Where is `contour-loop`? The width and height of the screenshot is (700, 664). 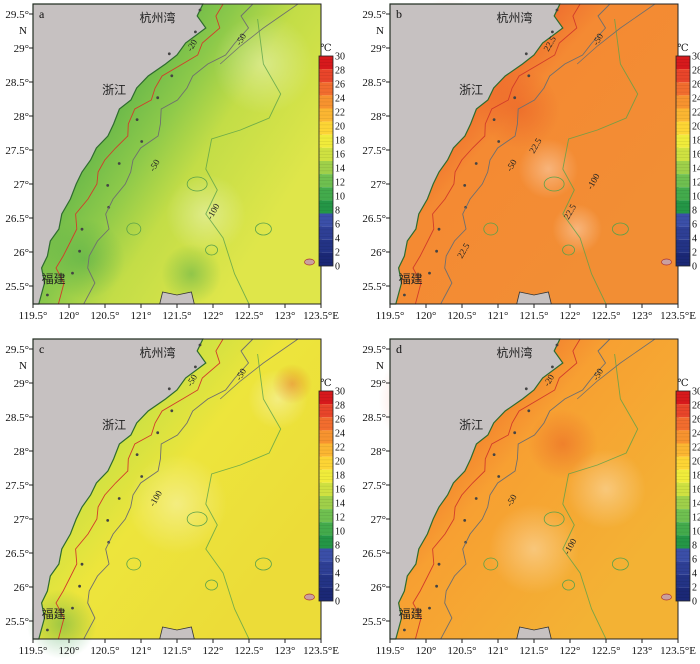 contour-loop is located at coordinates (620, 564).